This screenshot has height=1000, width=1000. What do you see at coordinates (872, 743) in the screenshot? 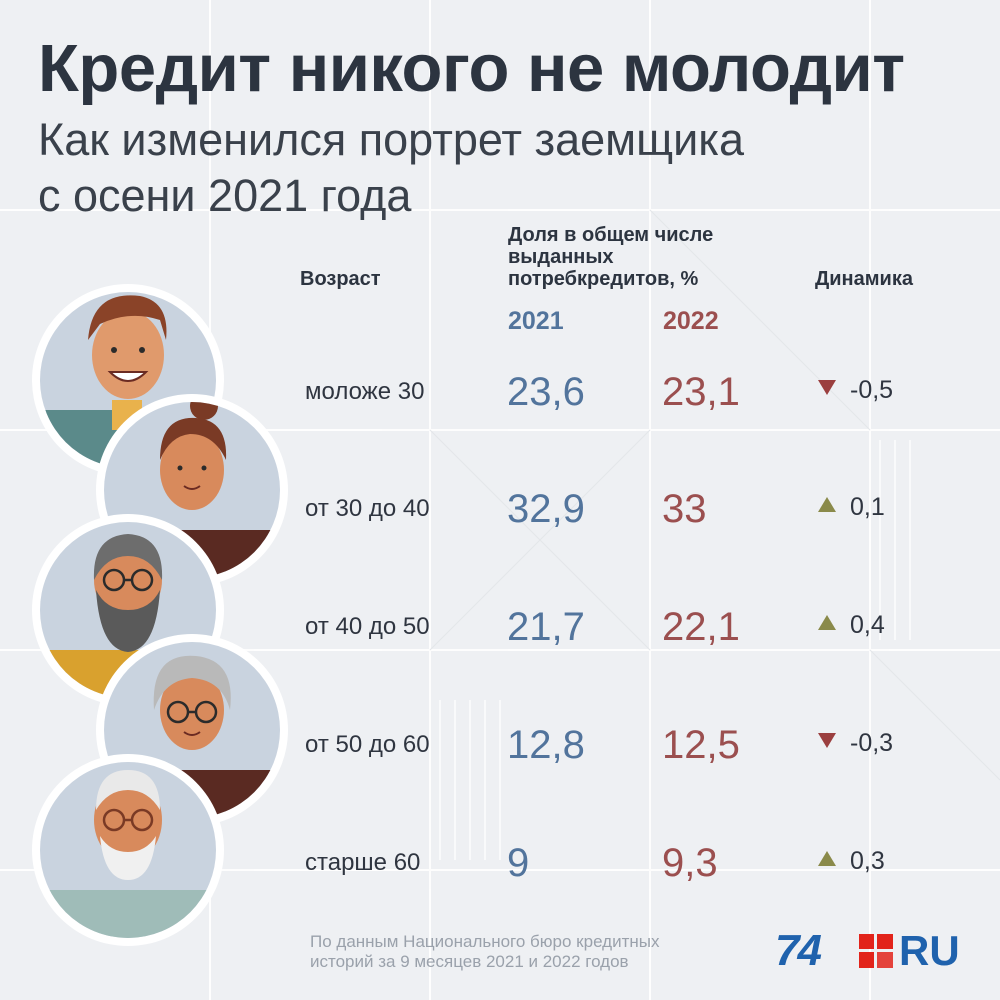
I see `dynamics-value: -0,3` at bounding box center [872, 743].